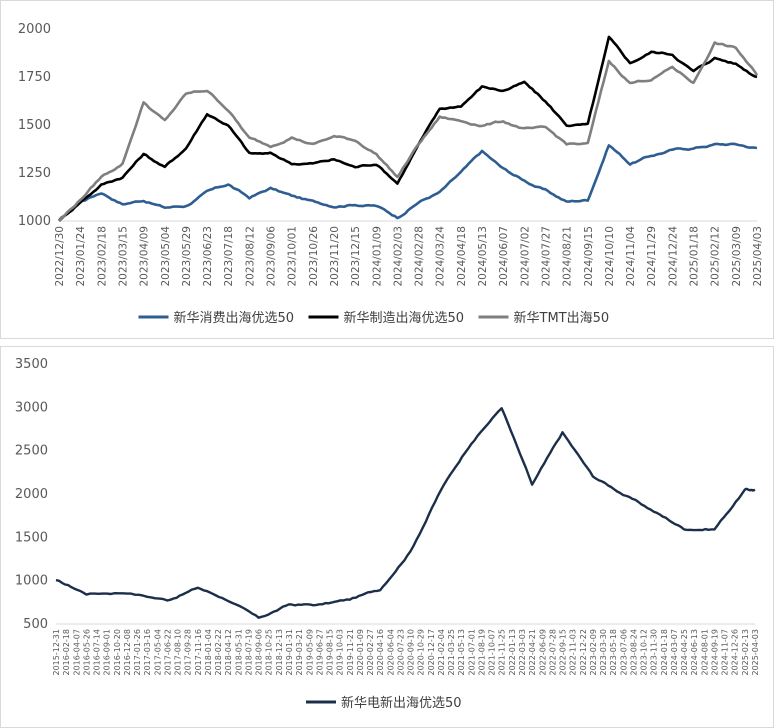 The image size is (774, 728). Describe the element at coordinates (208, 652) in the screenshot. I see `x-tick-label: 2018-01-04` at that location.